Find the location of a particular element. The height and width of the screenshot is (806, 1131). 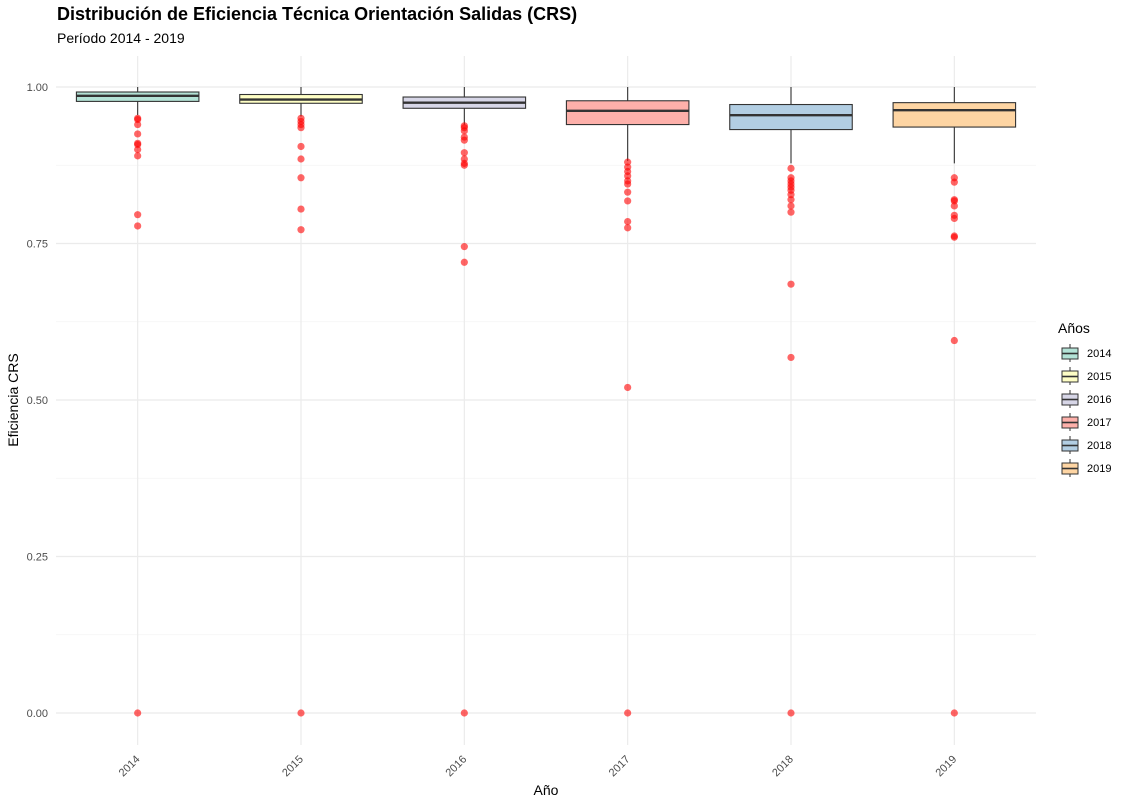

legend: Años 2014 2015 2016 2017 2018 2019 is located at coordinates (1084, 398).